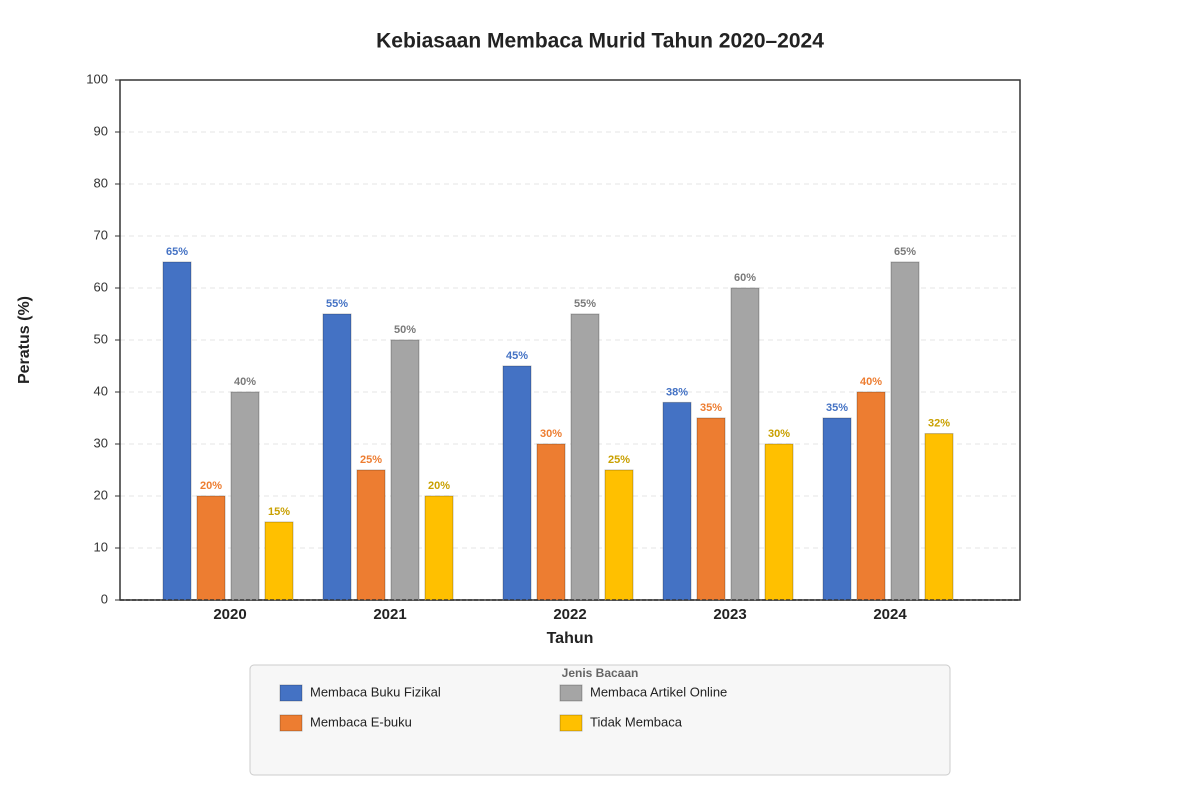 The width and height of the screenshot is (1200, 800). I want to click on x-tick-label: 2024, so click(890, 614).